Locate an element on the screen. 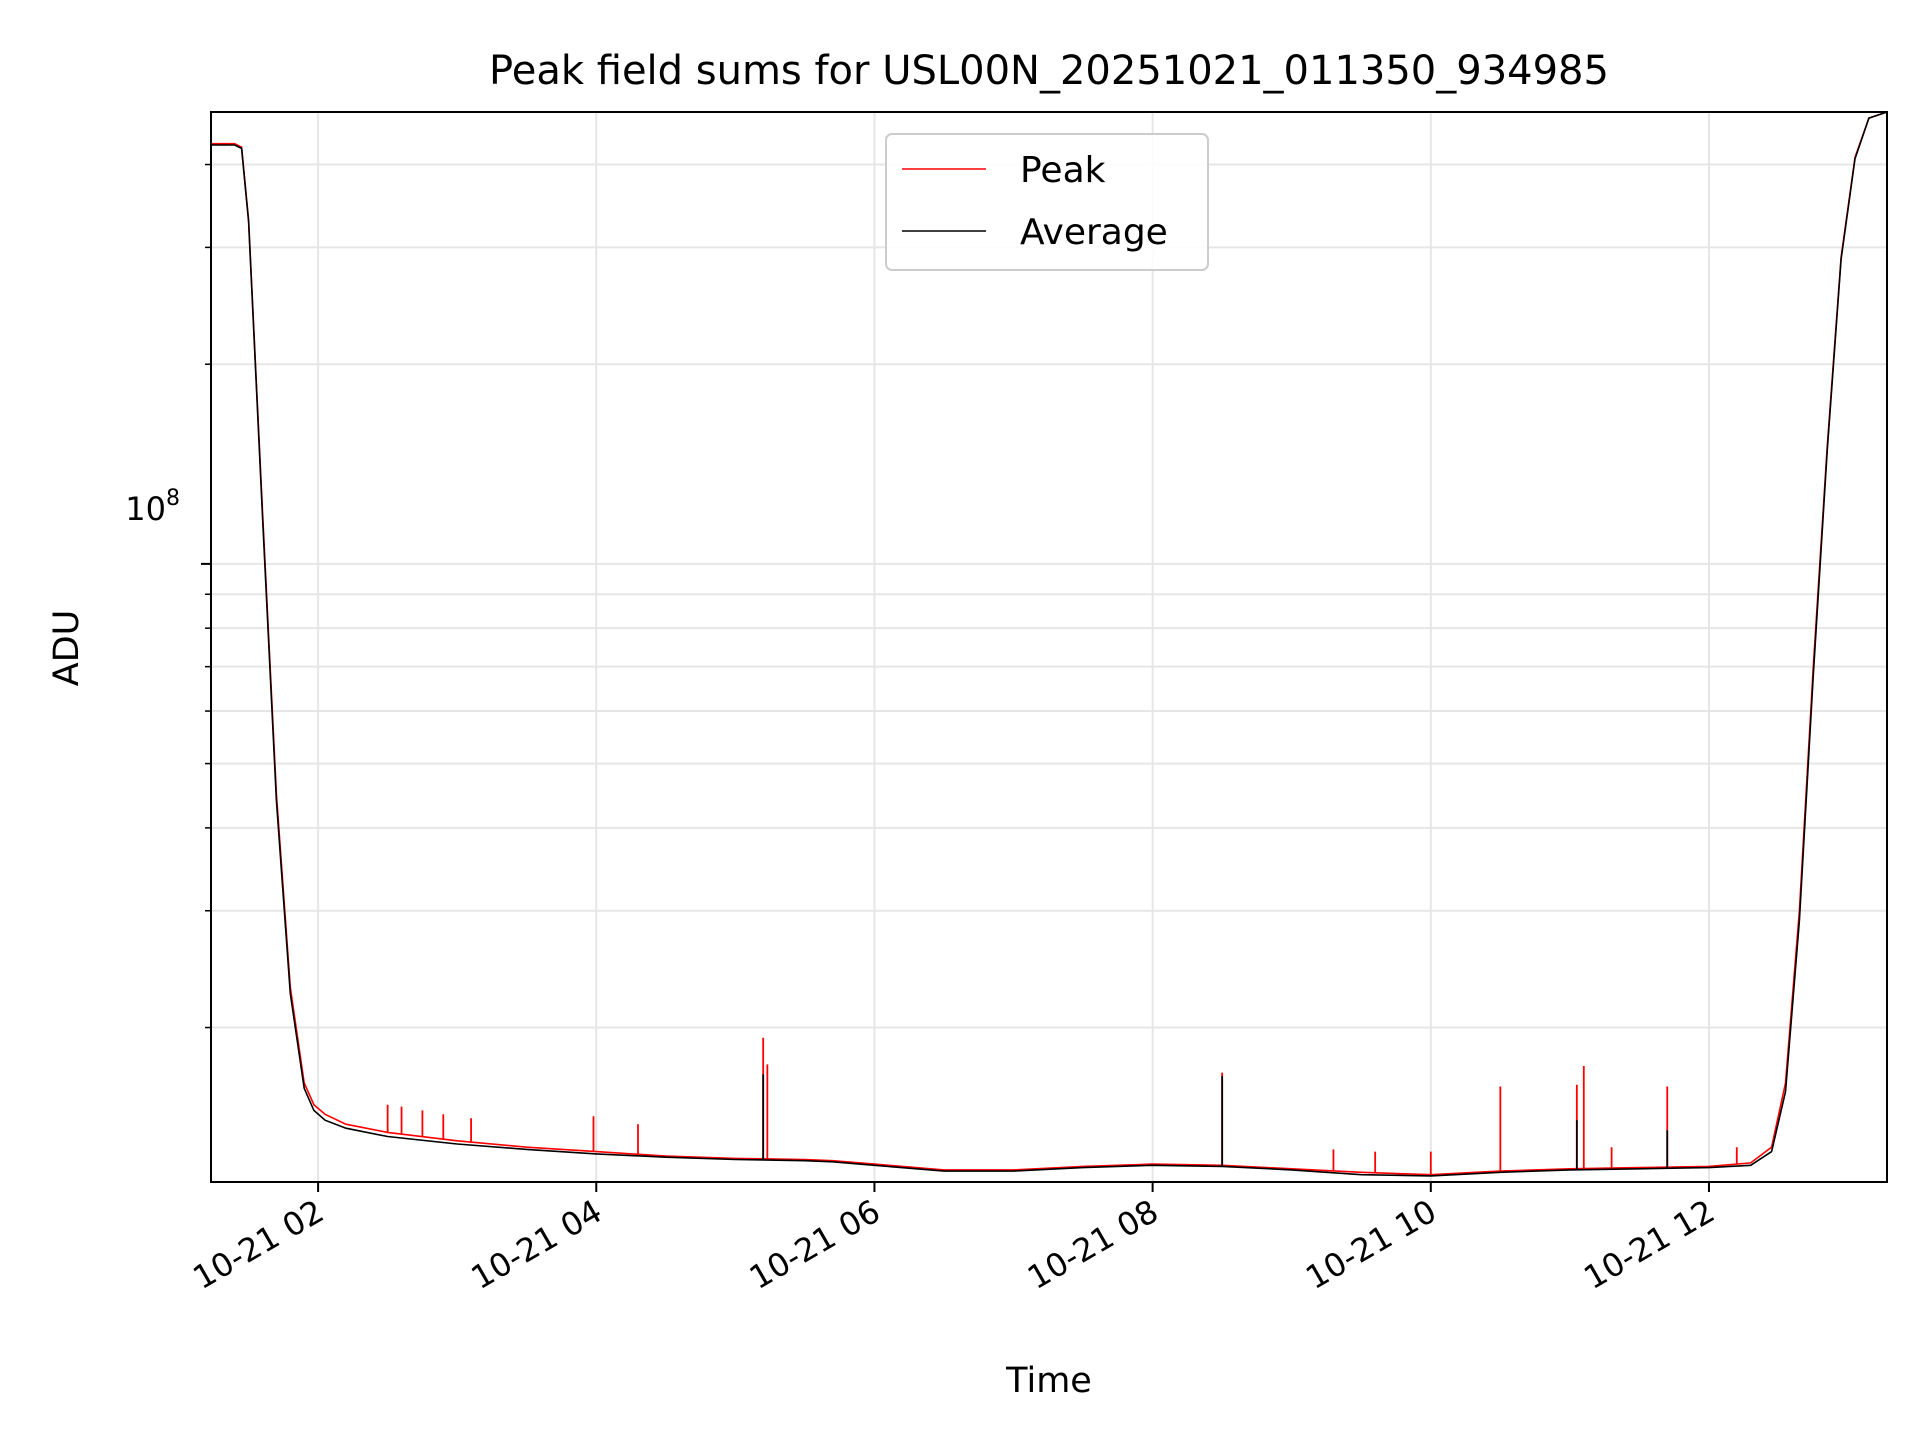  x-tick-label: 10-21 06 is located at coordinates (815, 1244).